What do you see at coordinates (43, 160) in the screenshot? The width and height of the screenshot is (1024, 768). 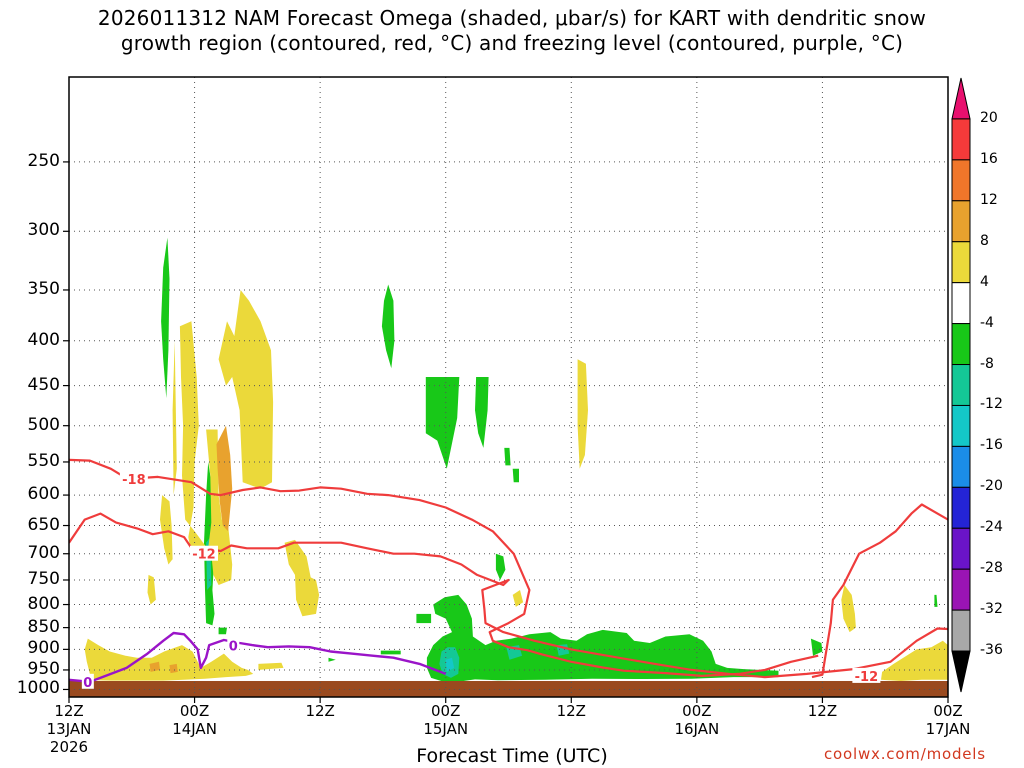 I see `y-tick-label-250: 250` at bounding box center [43, 160].